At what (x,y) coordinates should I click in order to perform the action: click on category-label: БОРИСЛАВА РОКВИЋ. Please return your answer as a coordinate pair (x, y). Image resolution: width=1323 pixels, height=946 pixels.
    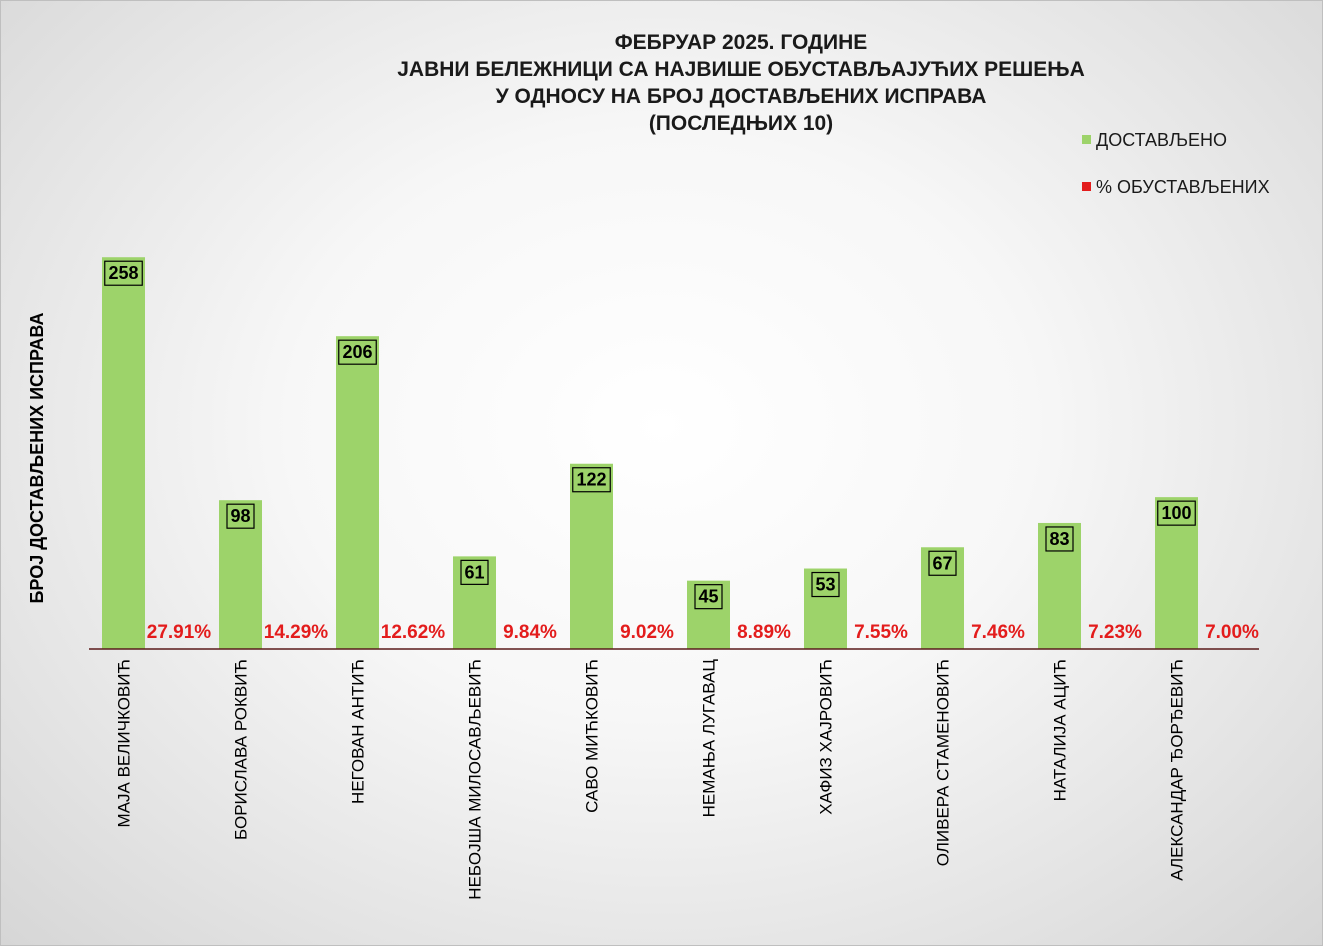
    Looking at the image, I should click on (241, 749).